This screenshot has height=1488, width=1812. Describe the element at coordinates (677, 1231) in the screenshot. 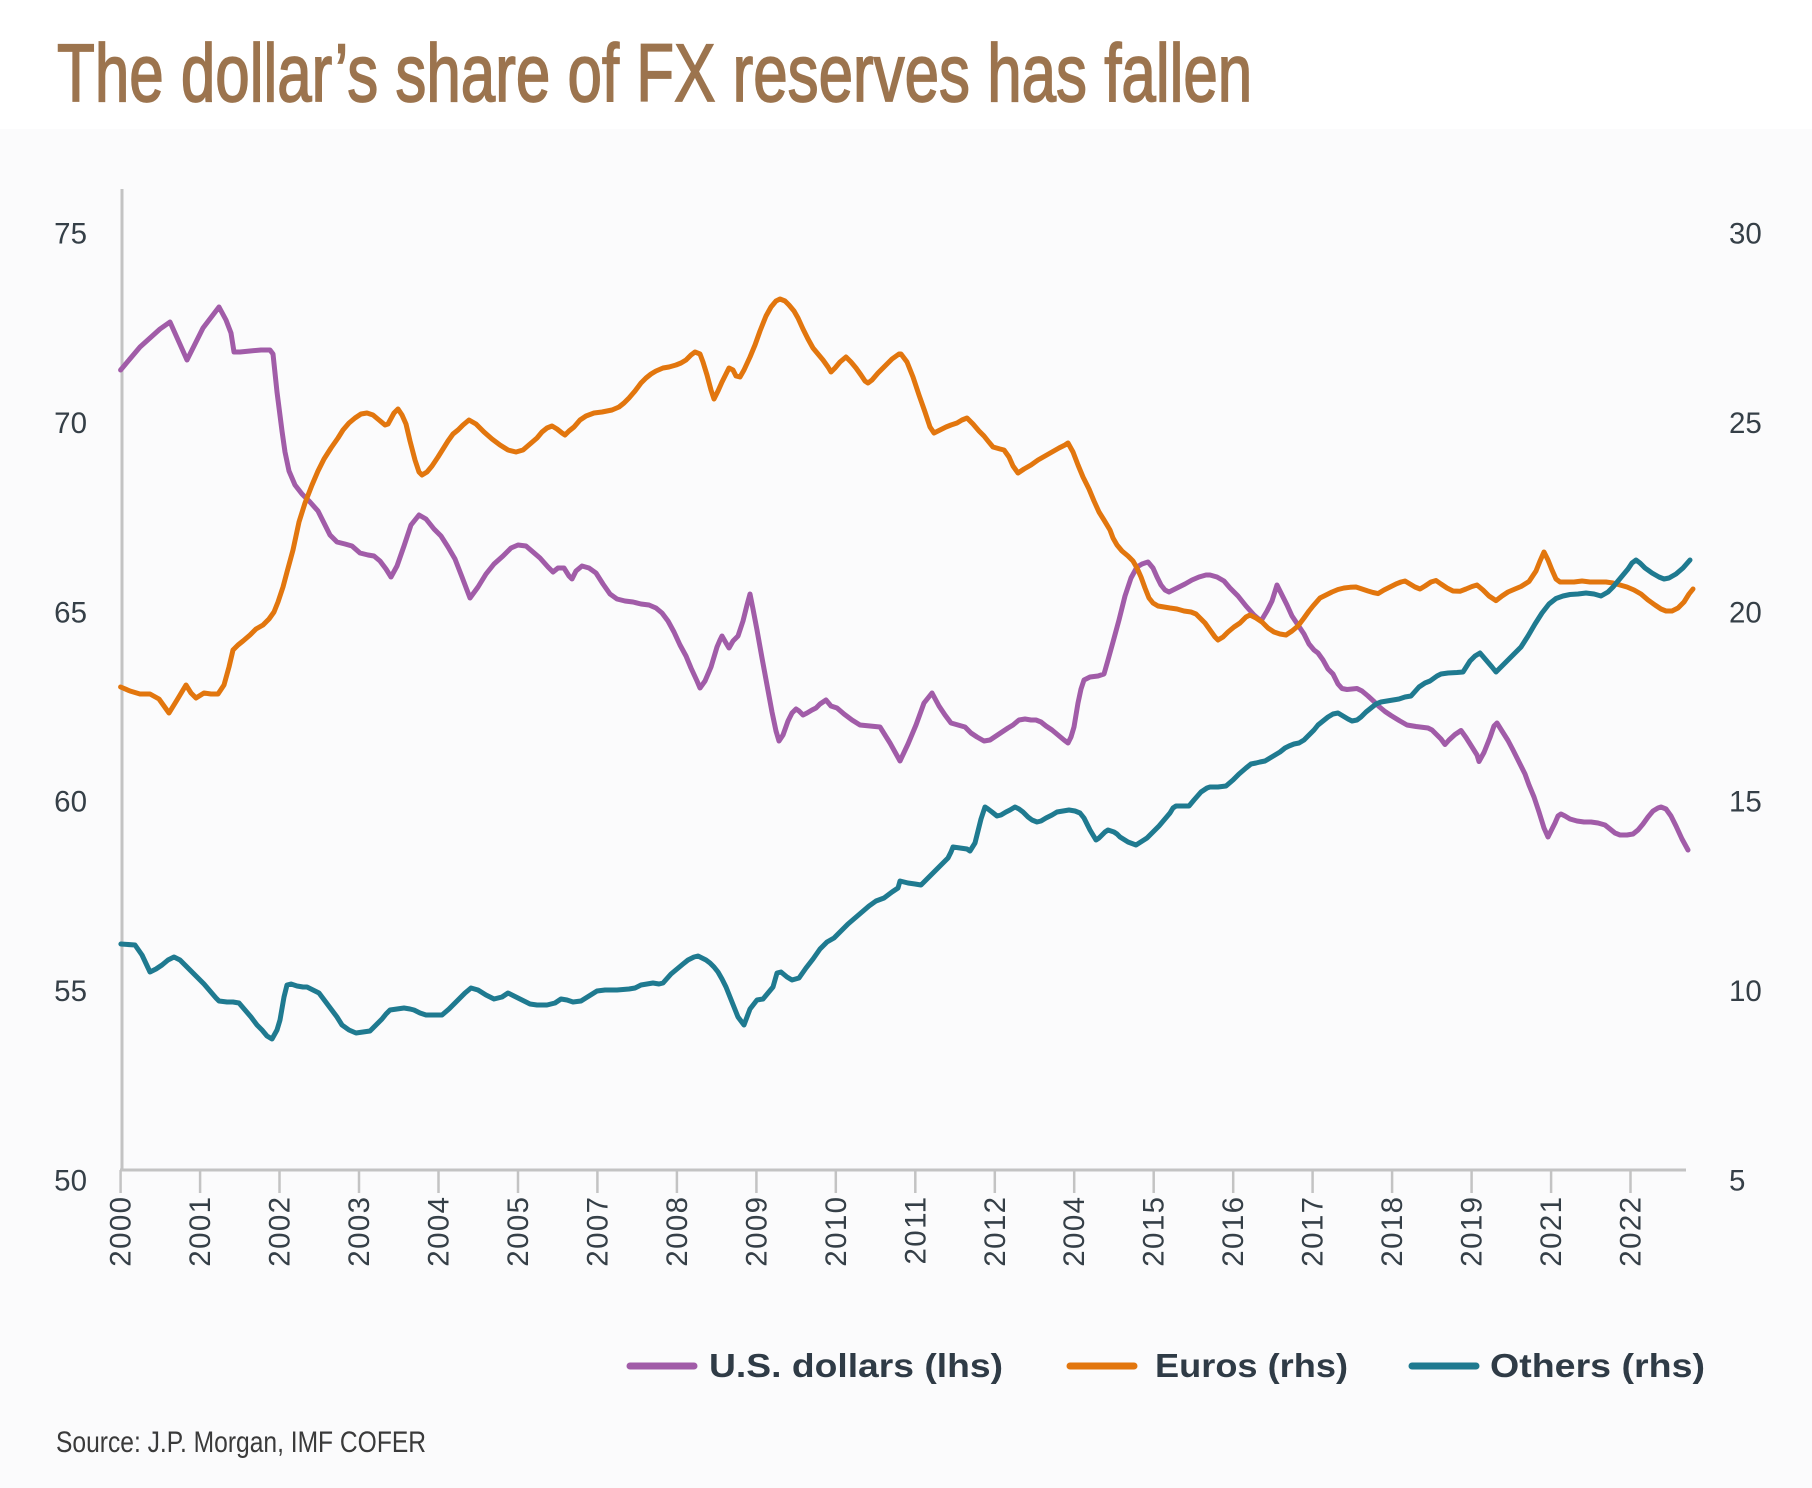

I see `svg-text: 2008` at that location.